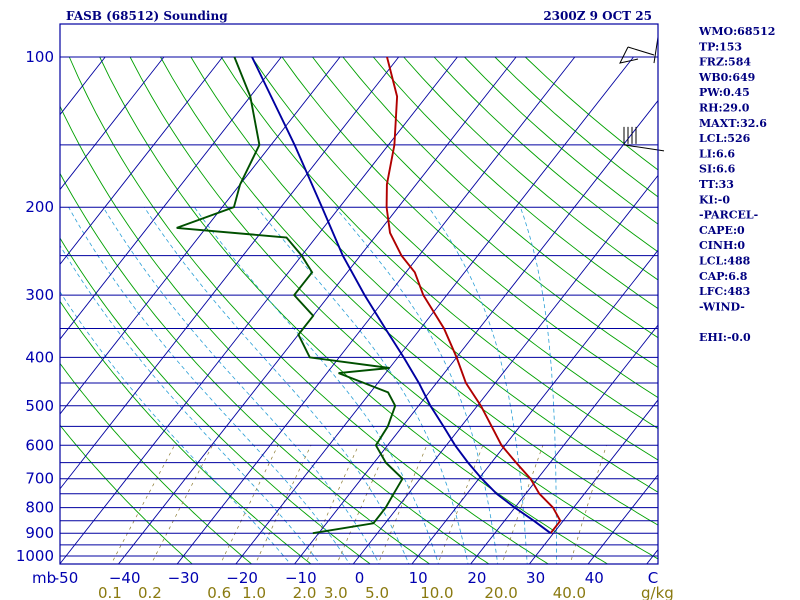 This screenshot has height=600, width=800. What do you see at coordinates (125, 578) in the screenshot?
I see `temperature-tick-label: −40` at bounding box center [125, 578].